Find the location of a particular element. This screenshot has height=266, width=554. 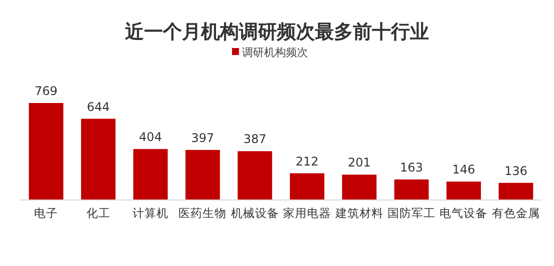

data-label: 212 is located at coordinates (307, 161).